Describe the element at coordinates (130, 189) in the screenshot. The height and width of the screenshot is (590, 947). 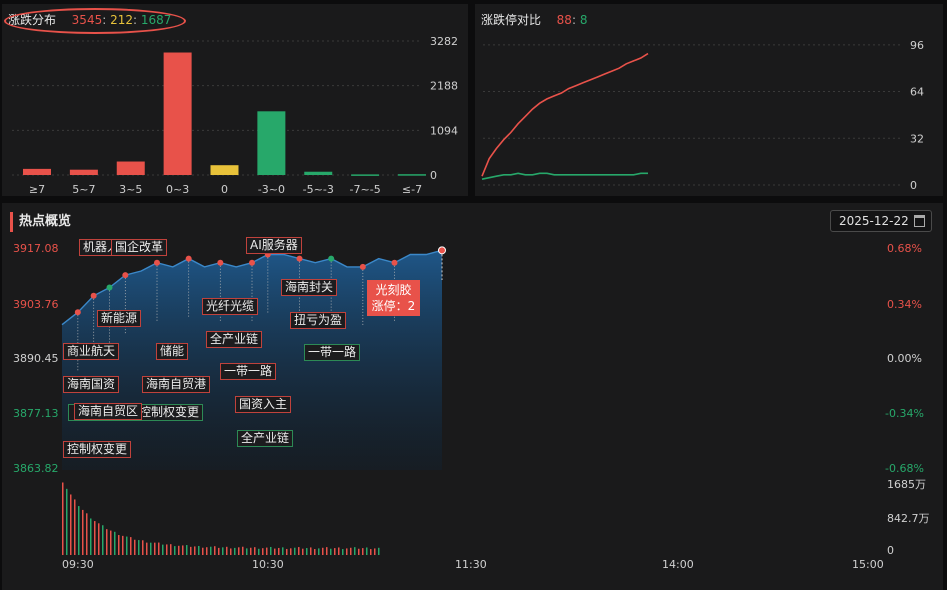
I see `x-tick-label: 3~5` at that location.